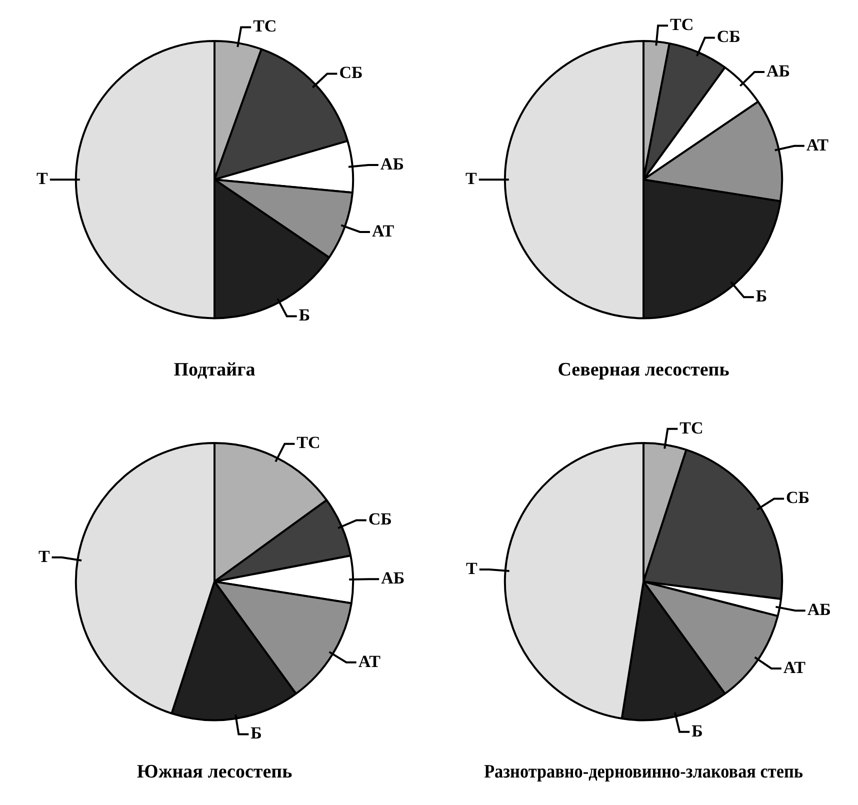 This screenshot has width=858, height=805. Describe the element at coordinates (214, 772) in the screenshot. I see `text: Южная лесостепь` at that location.